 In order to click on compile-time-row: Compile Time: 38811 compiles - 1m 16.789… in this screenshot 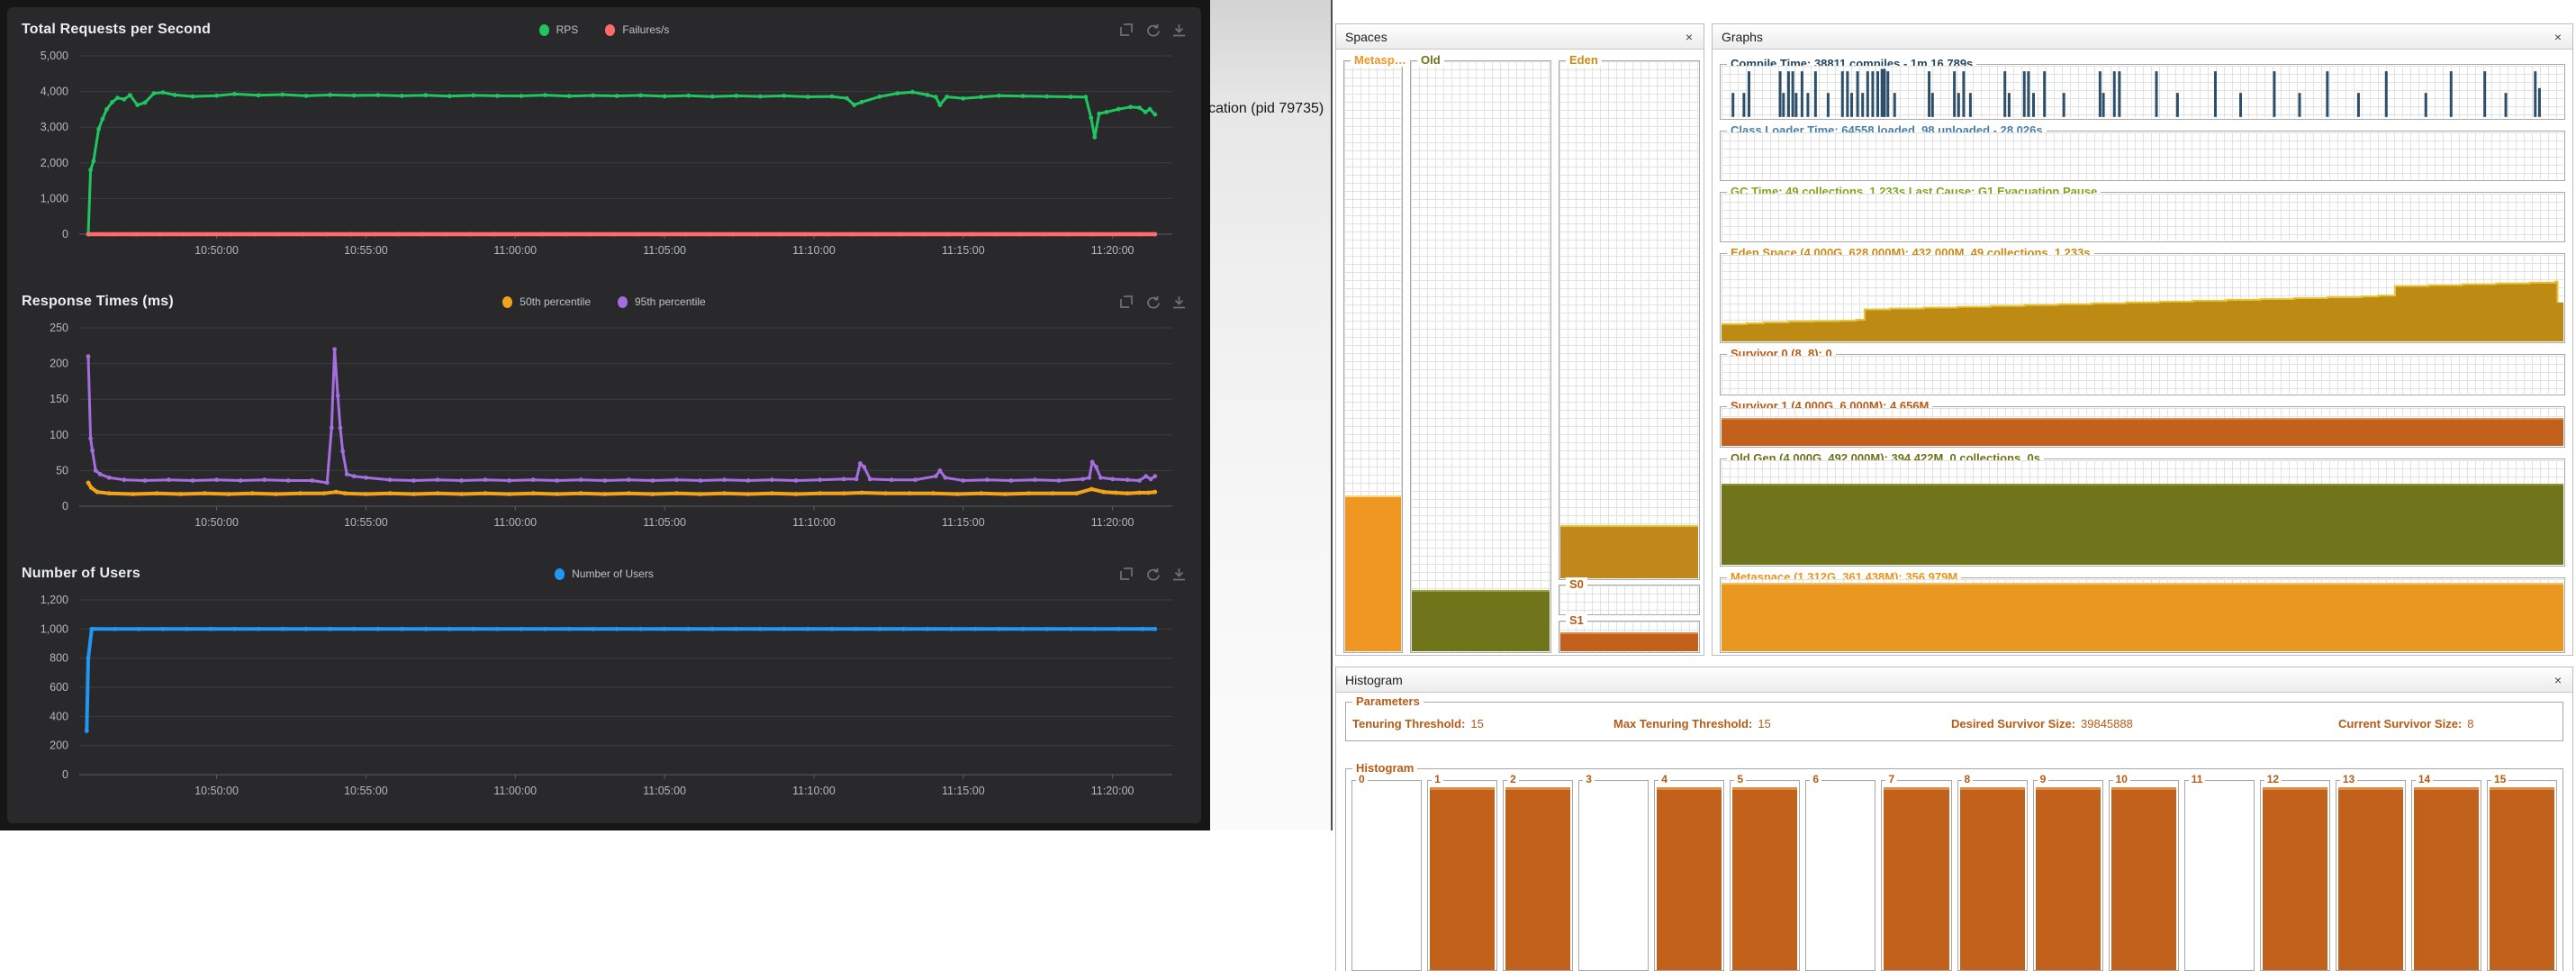, I will do `click(2142, 88)`.